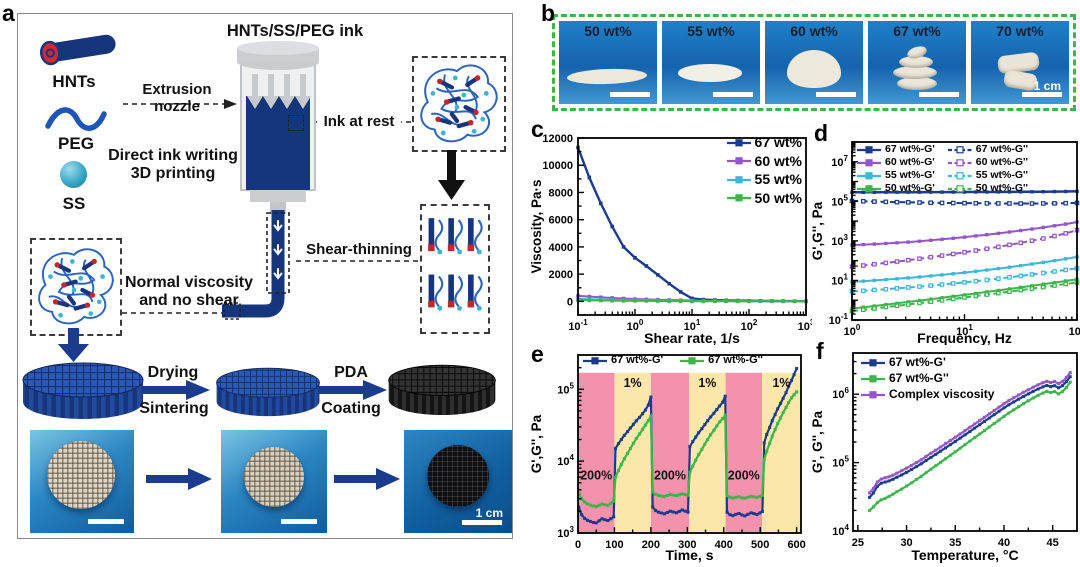  Describe the element at coordinates (964, 555) in the screenshot. I see `x-axis-label: Temperature, °C` at that location.